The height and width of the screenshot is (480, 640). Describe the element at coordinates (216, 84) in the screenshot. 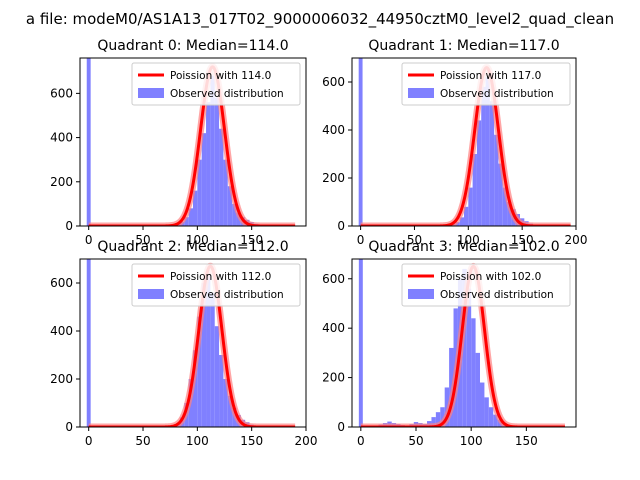

I see `quadrant-0-legend: Poission with 114.0 Observed distribution` at that location.